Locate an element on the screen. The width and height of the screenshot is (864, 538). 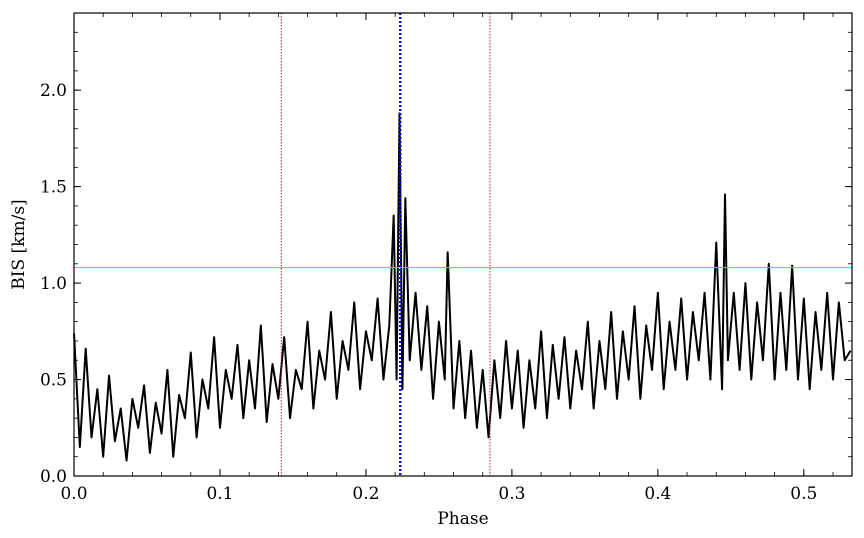
y-tick-label: 2.0 is located at coordinates (53, 91).